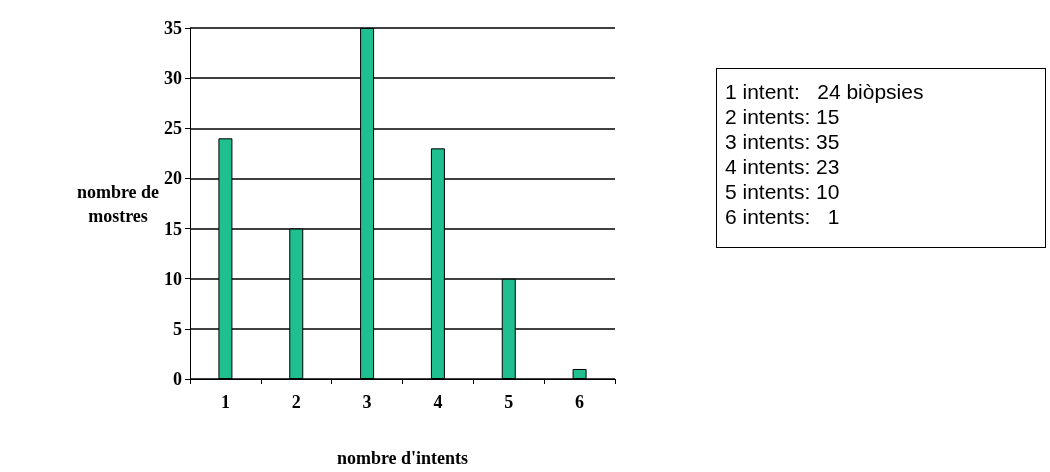  I want to click on y-tick-label: 10, so click(173, 278).